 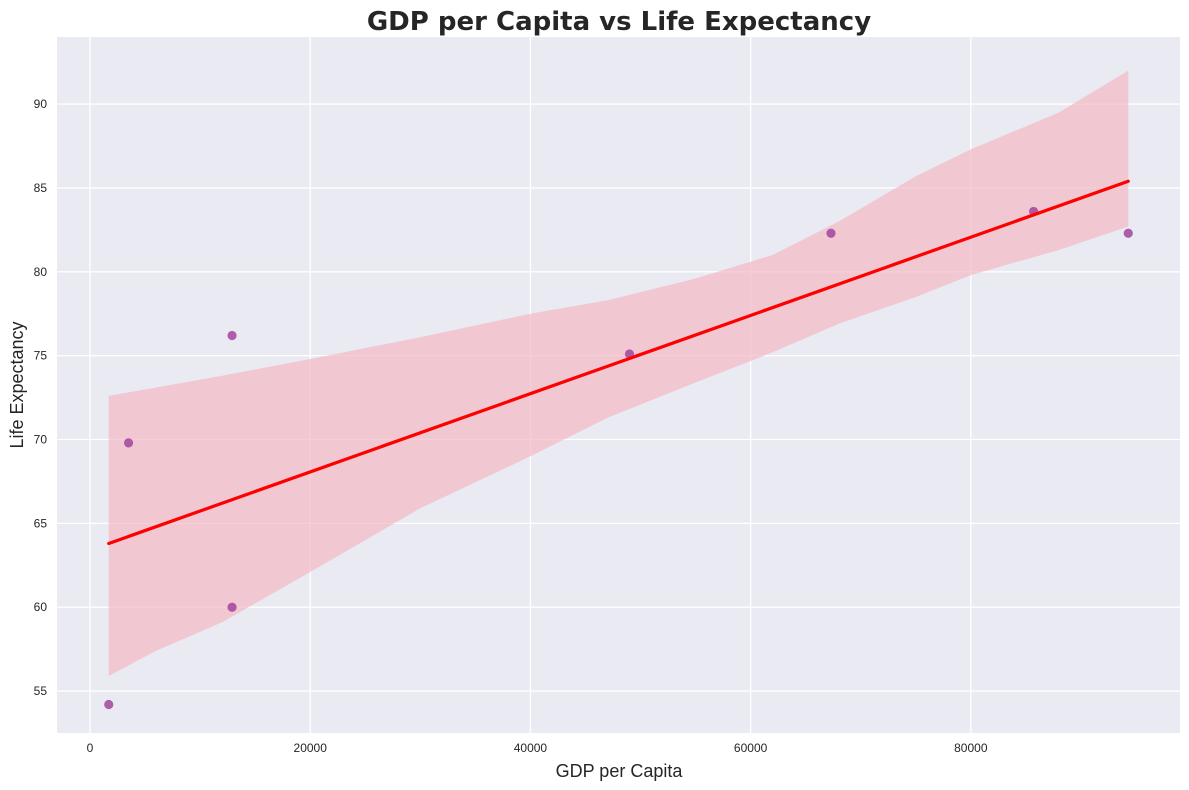 What do you see at coordinates (41, 607) in the screenshot?
I see `y-tick-label: 60` at bounding box center [41, 607].